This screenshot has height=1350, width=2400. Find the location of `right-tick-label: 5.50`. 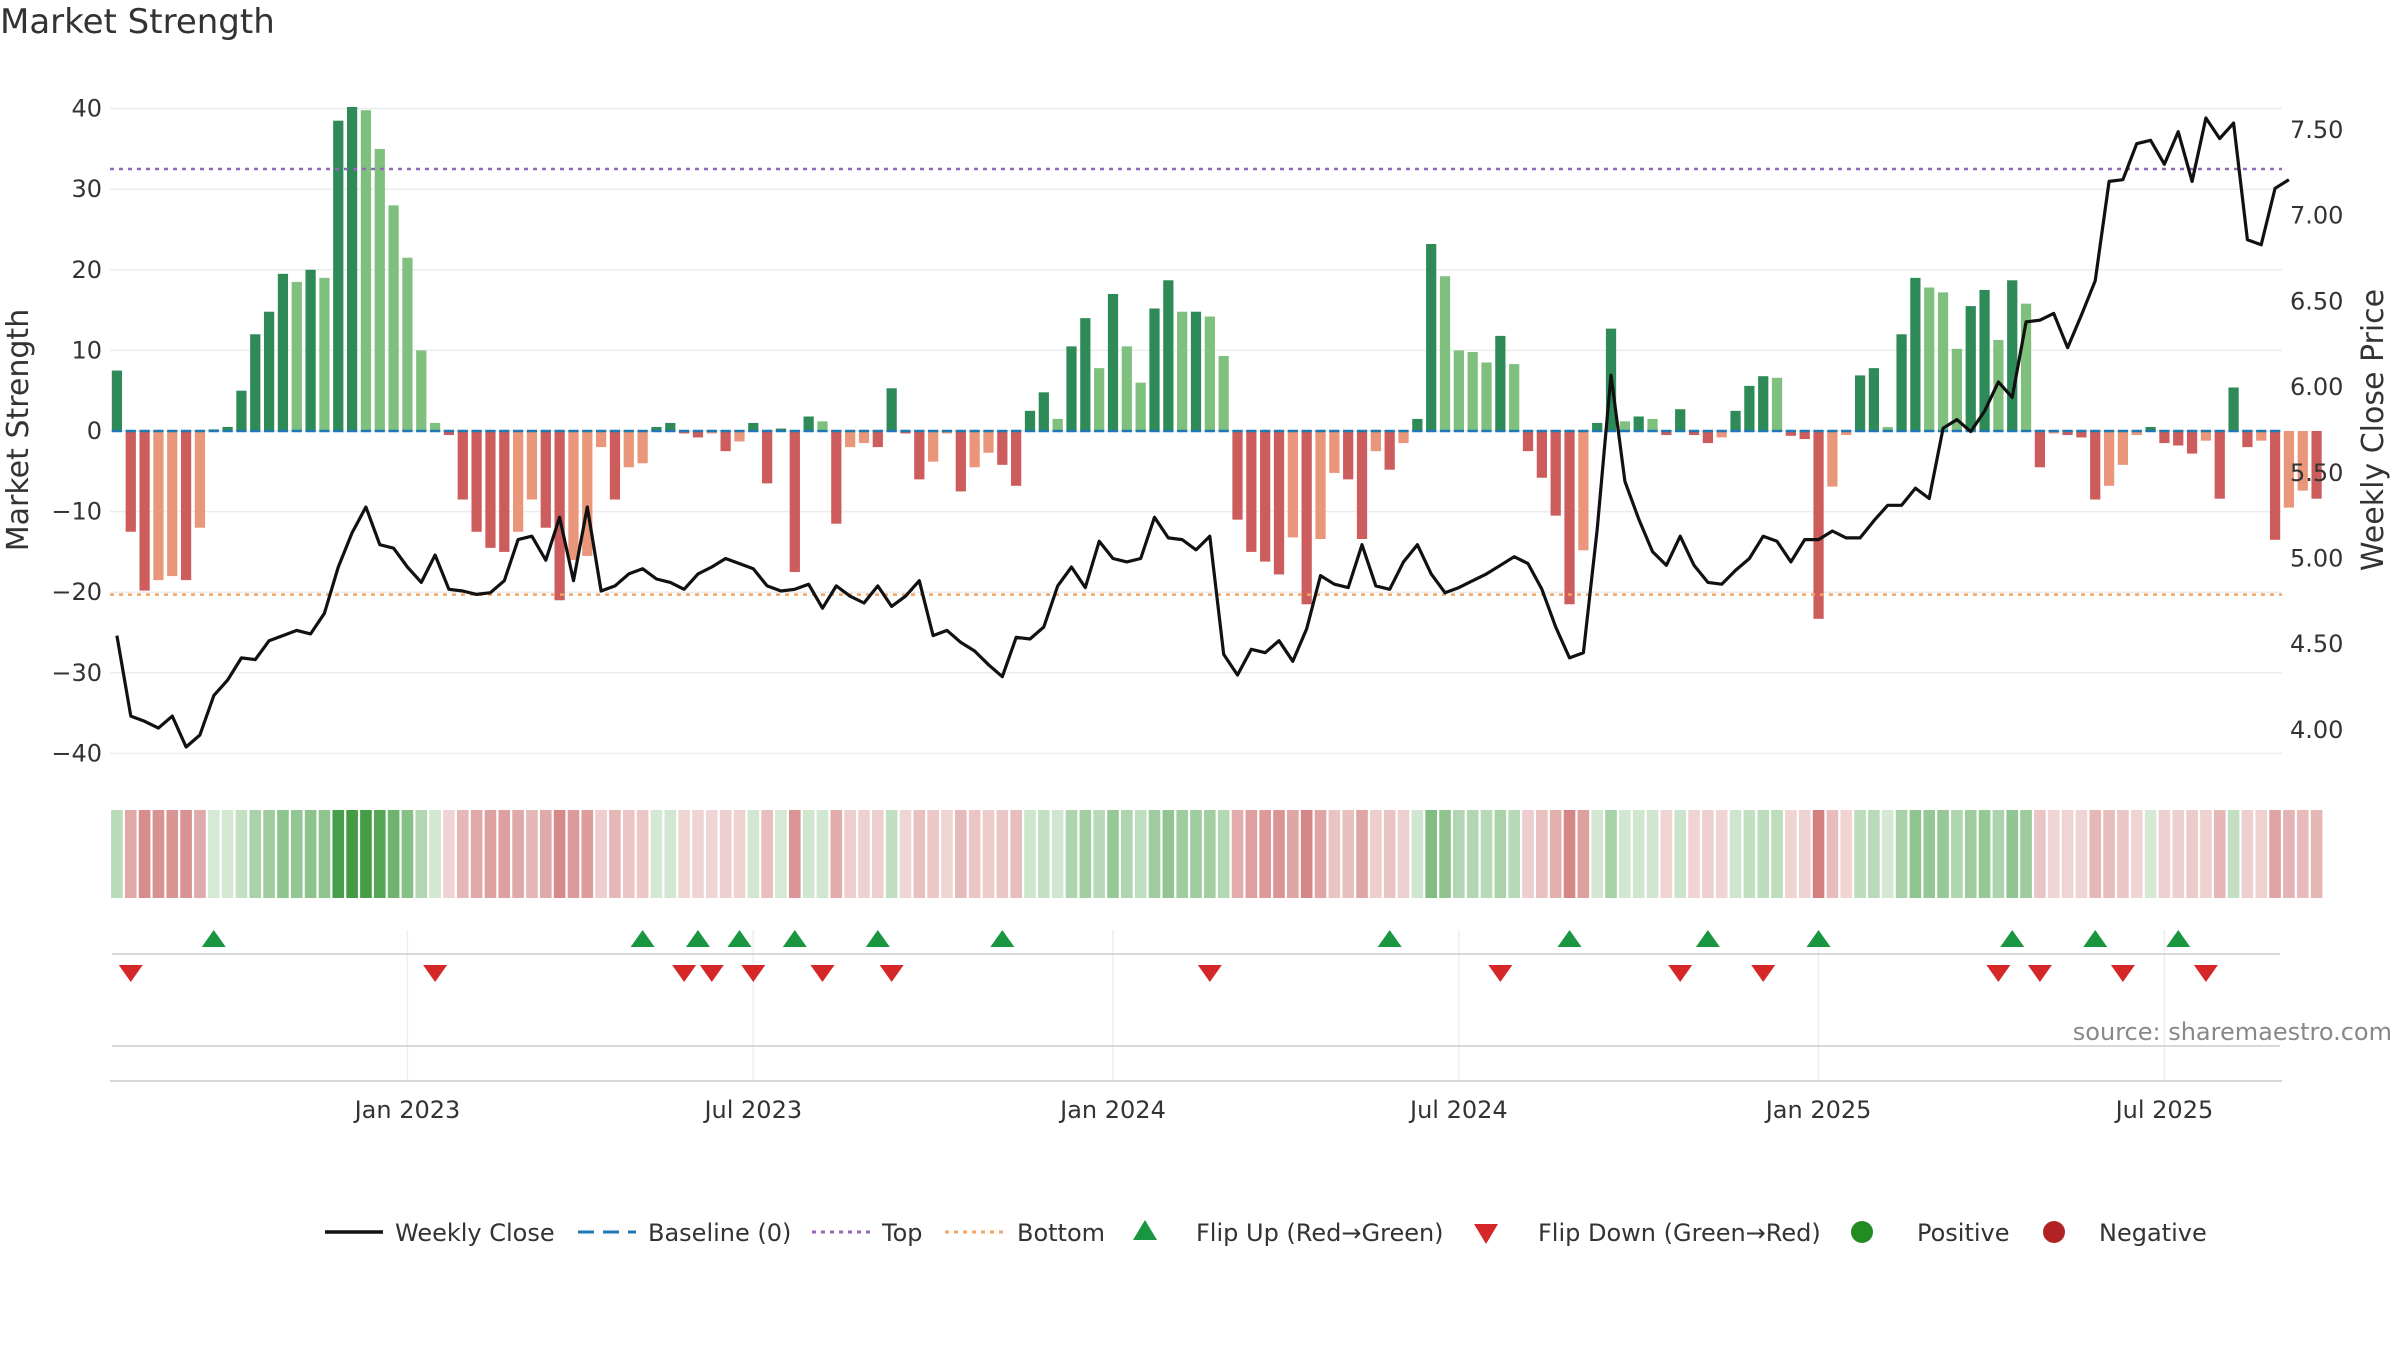

right-tick-label: 5.50 is located at coordinates (2316, 473).